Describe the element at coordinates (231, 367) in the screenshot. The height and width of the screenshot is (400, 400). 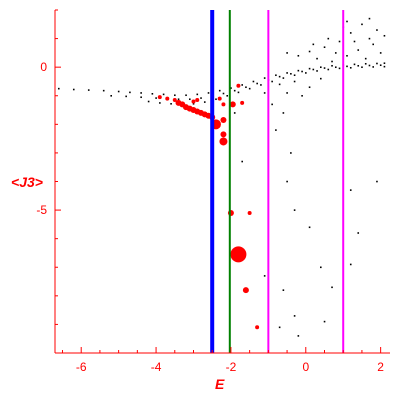
I see `x-tick-label: -2` at that location.